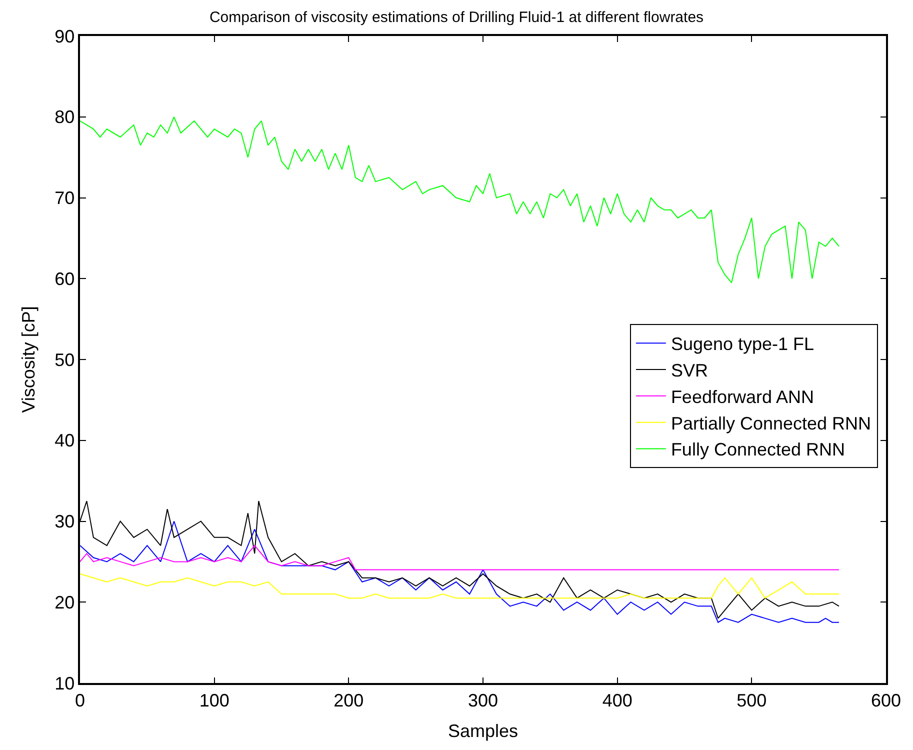 This screenshot has width=913, height=750. What do you see at coordinates (64, 440) in the screenshot?
I see `y-tick-label: 40` at bounding box center [64, 440].